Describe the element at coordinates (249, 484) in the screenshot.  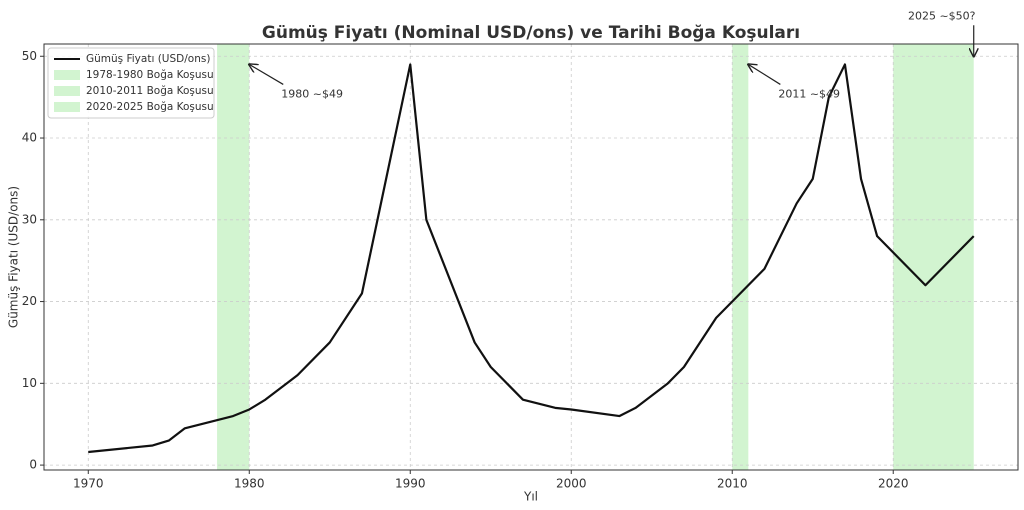
I see `x-tick-label: 1980` at that location.